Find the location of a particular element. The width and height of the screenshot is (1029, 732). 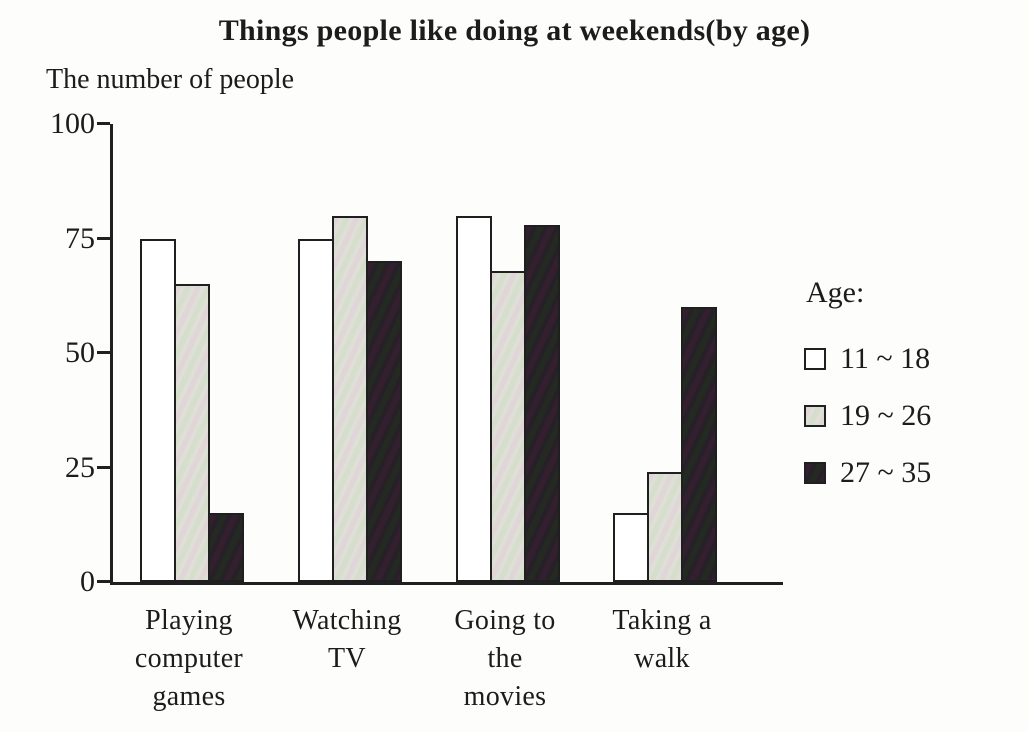

x-category-label-line: Watching is located at coordinates (347, 620).